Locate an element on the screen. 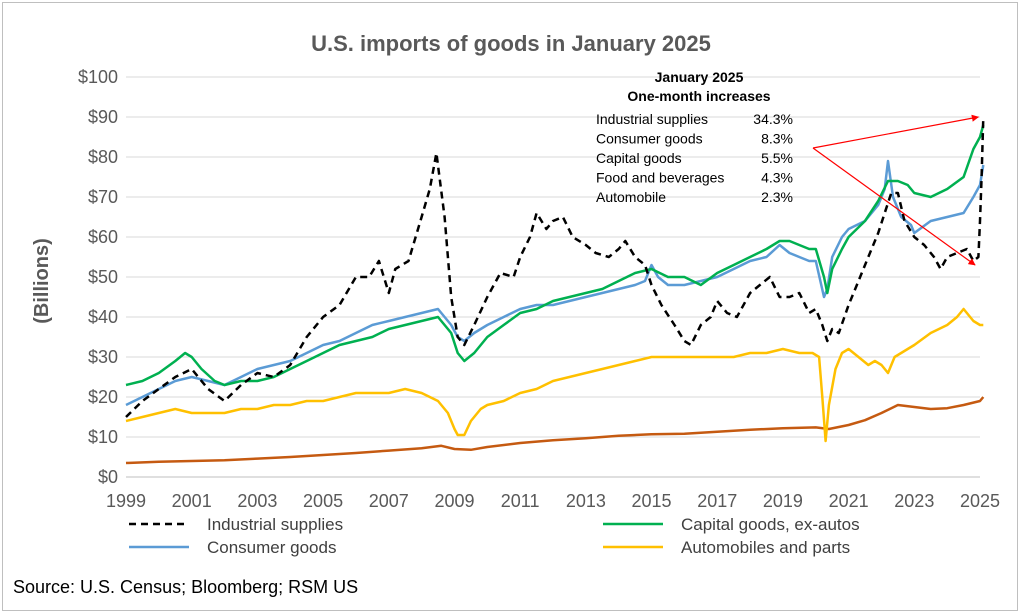 This screenshot has height=615, width=1024. y-tick-label: $0 is located at coordinates (108, 477).